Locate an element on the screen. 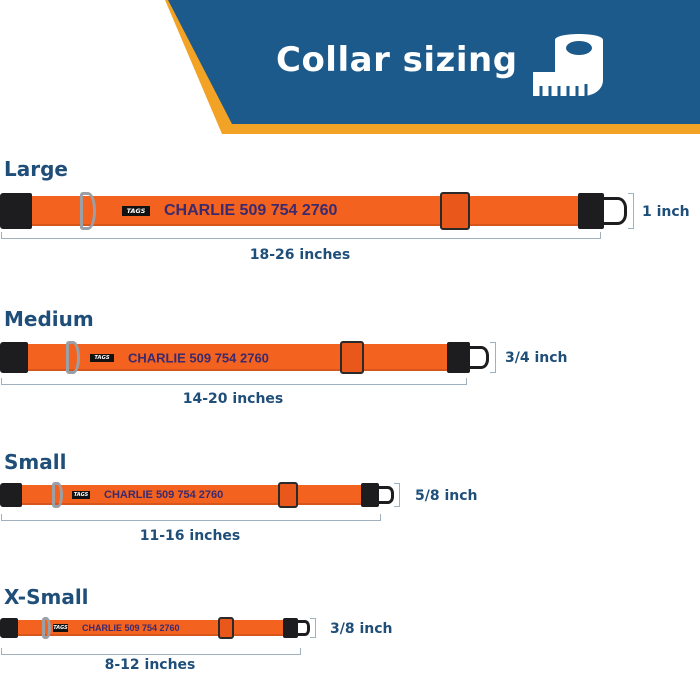  length-label: 18-26 inches is located at coordinates (300, 255).